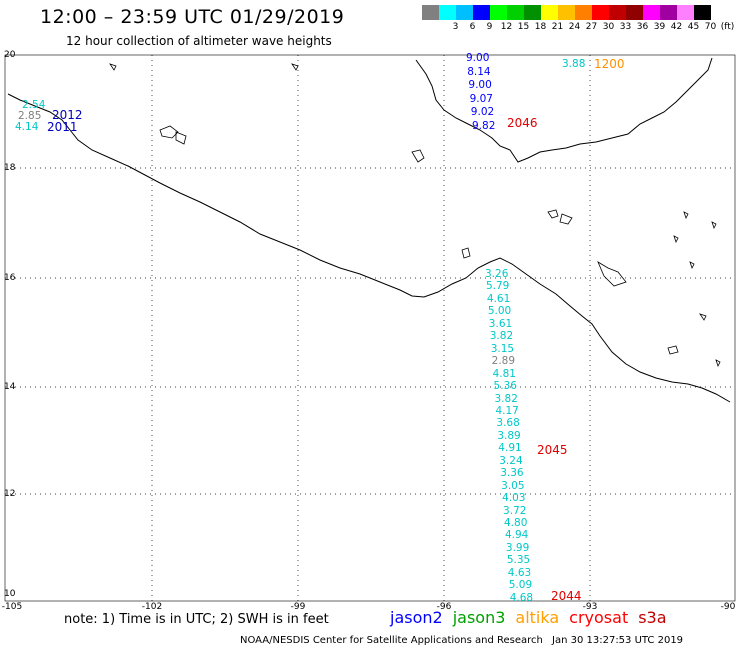 This screenshot has height=650, width=740. Describe the element at coordinates (10, 494) in the screenshot. I see `lat-label-12: 12` at that location.